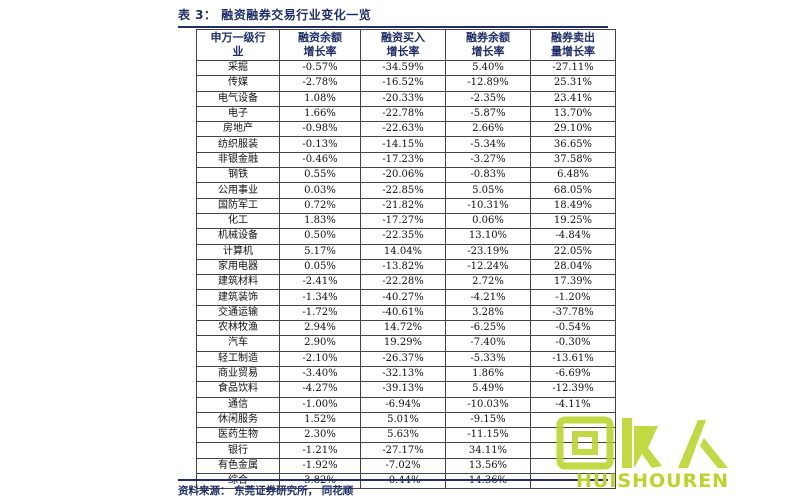  I want to click on table-row: 国防军工 0.72% -21.82% -10.31% 18.49%, so click(406, 205).